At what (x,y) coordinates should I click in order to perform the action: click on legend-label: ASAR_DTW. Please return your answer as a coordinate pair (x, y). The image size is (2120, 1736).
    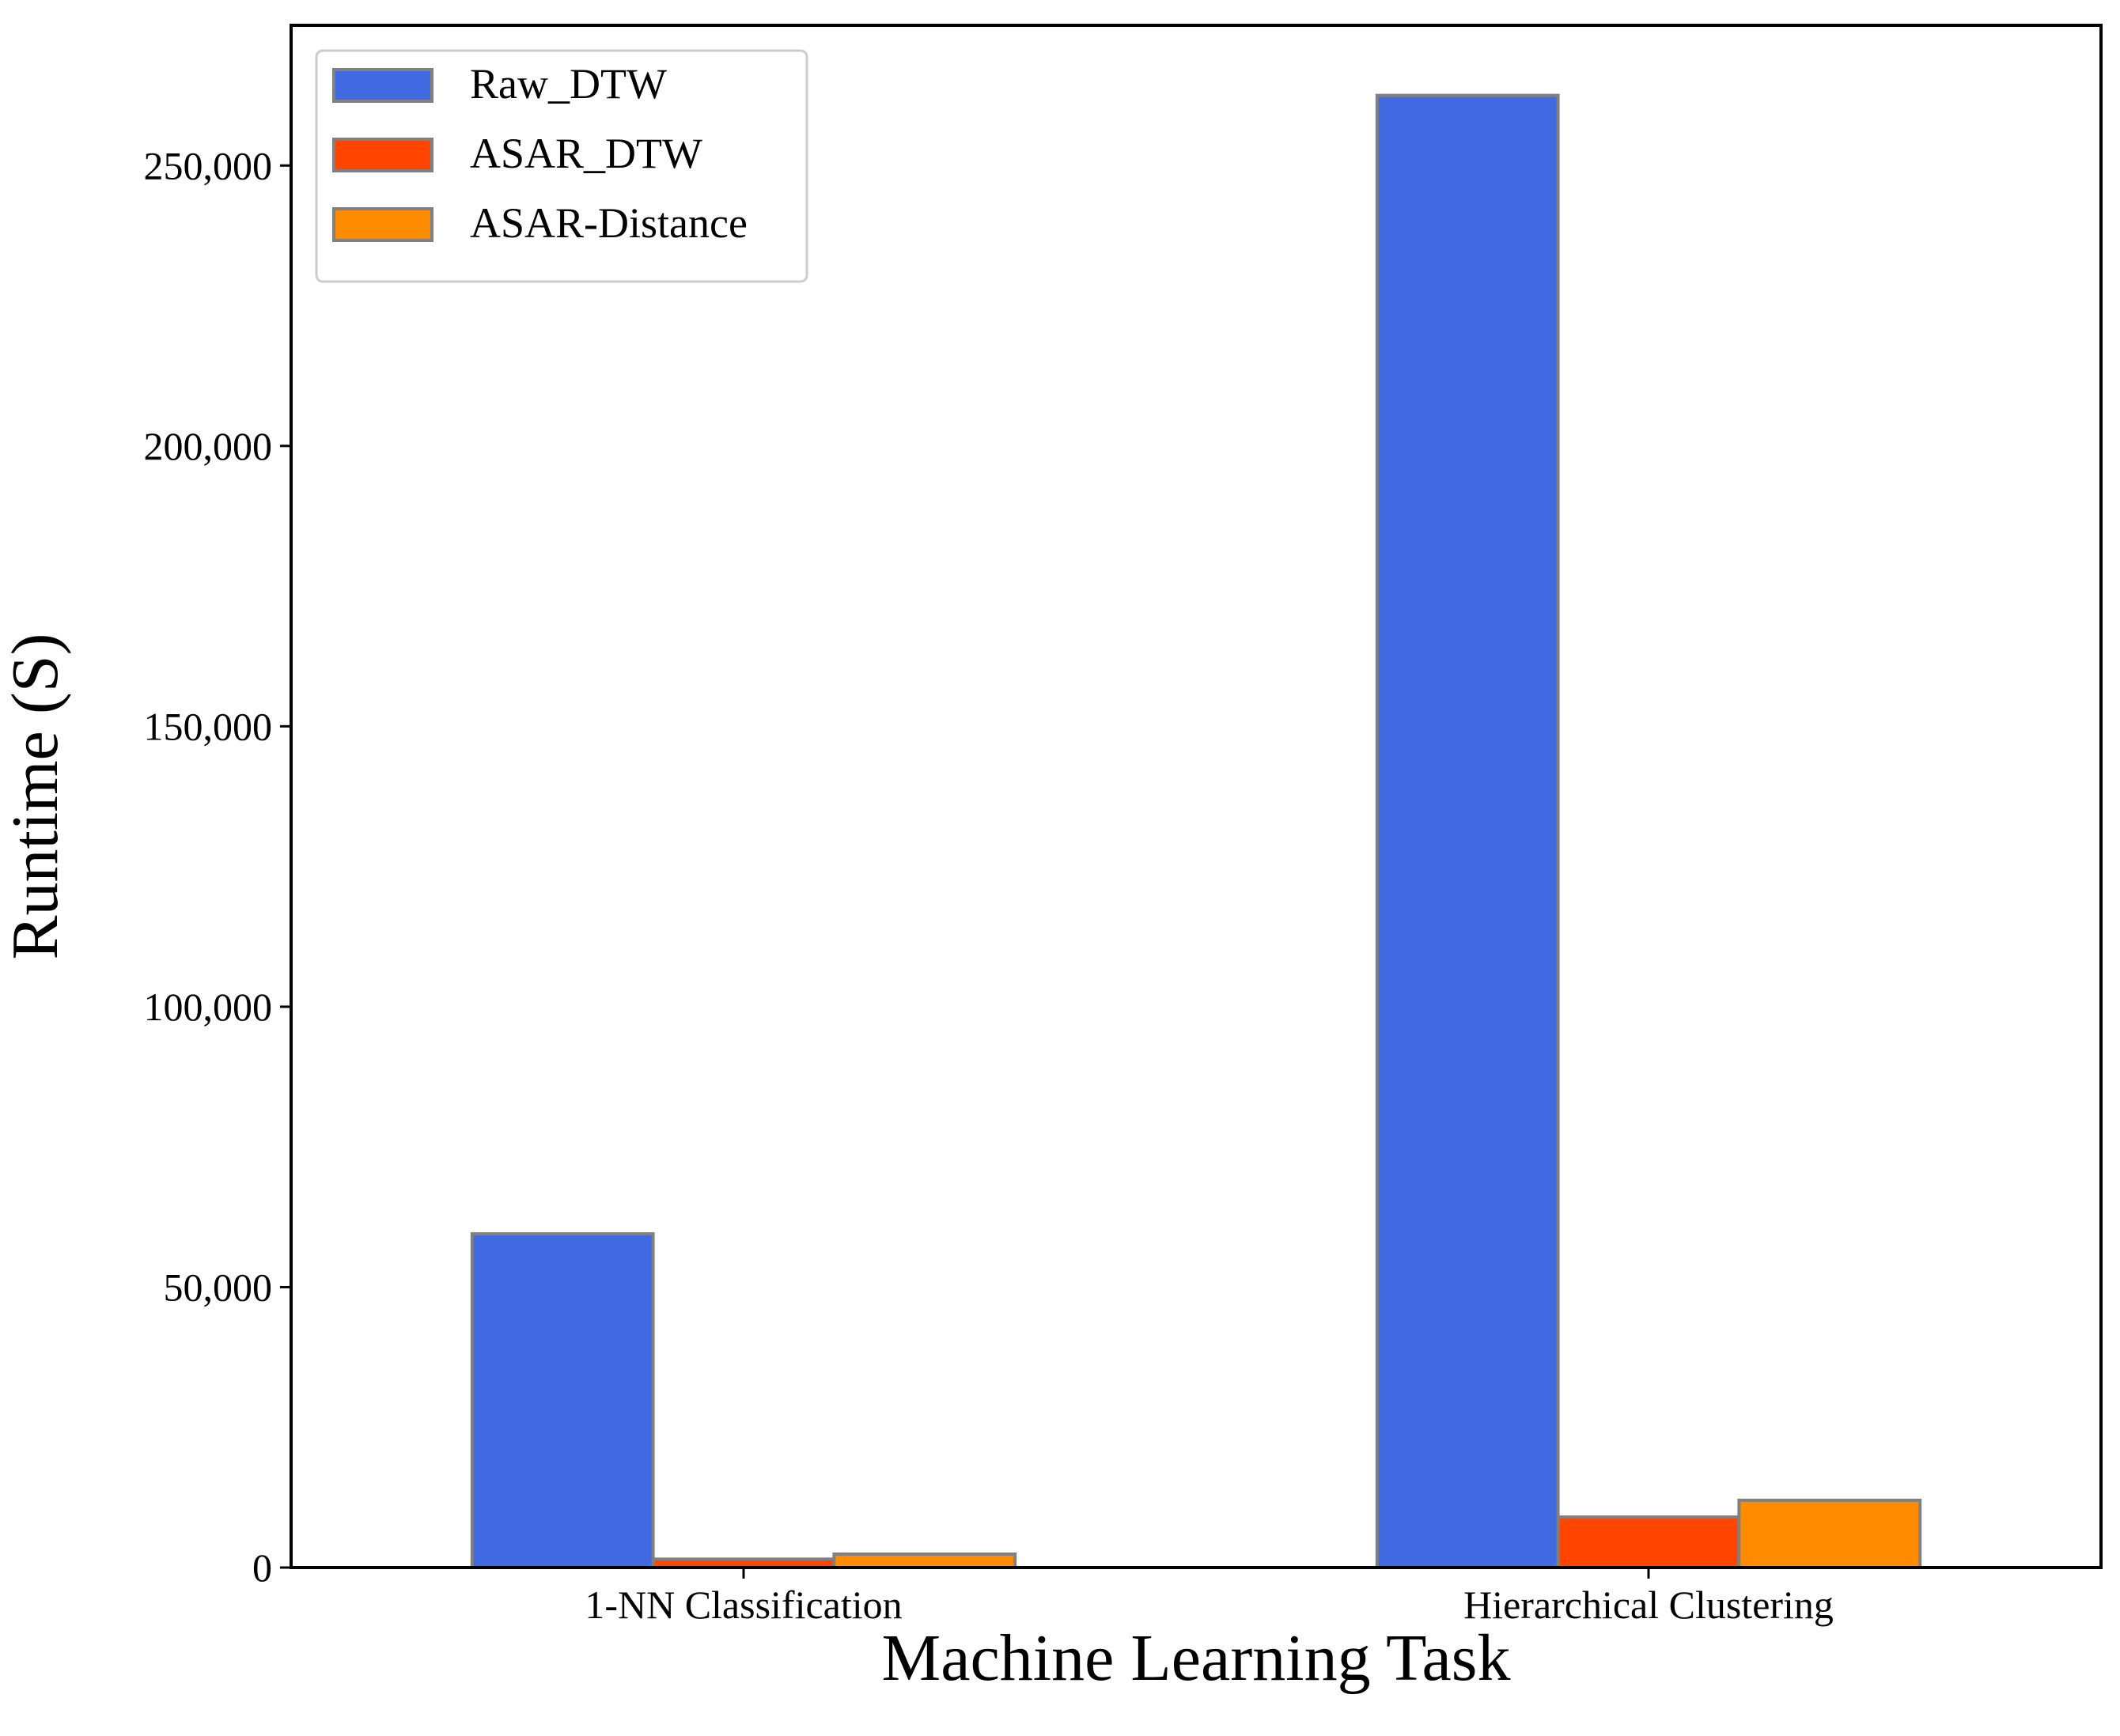
    Looking at the image, I should click on (586, 153).